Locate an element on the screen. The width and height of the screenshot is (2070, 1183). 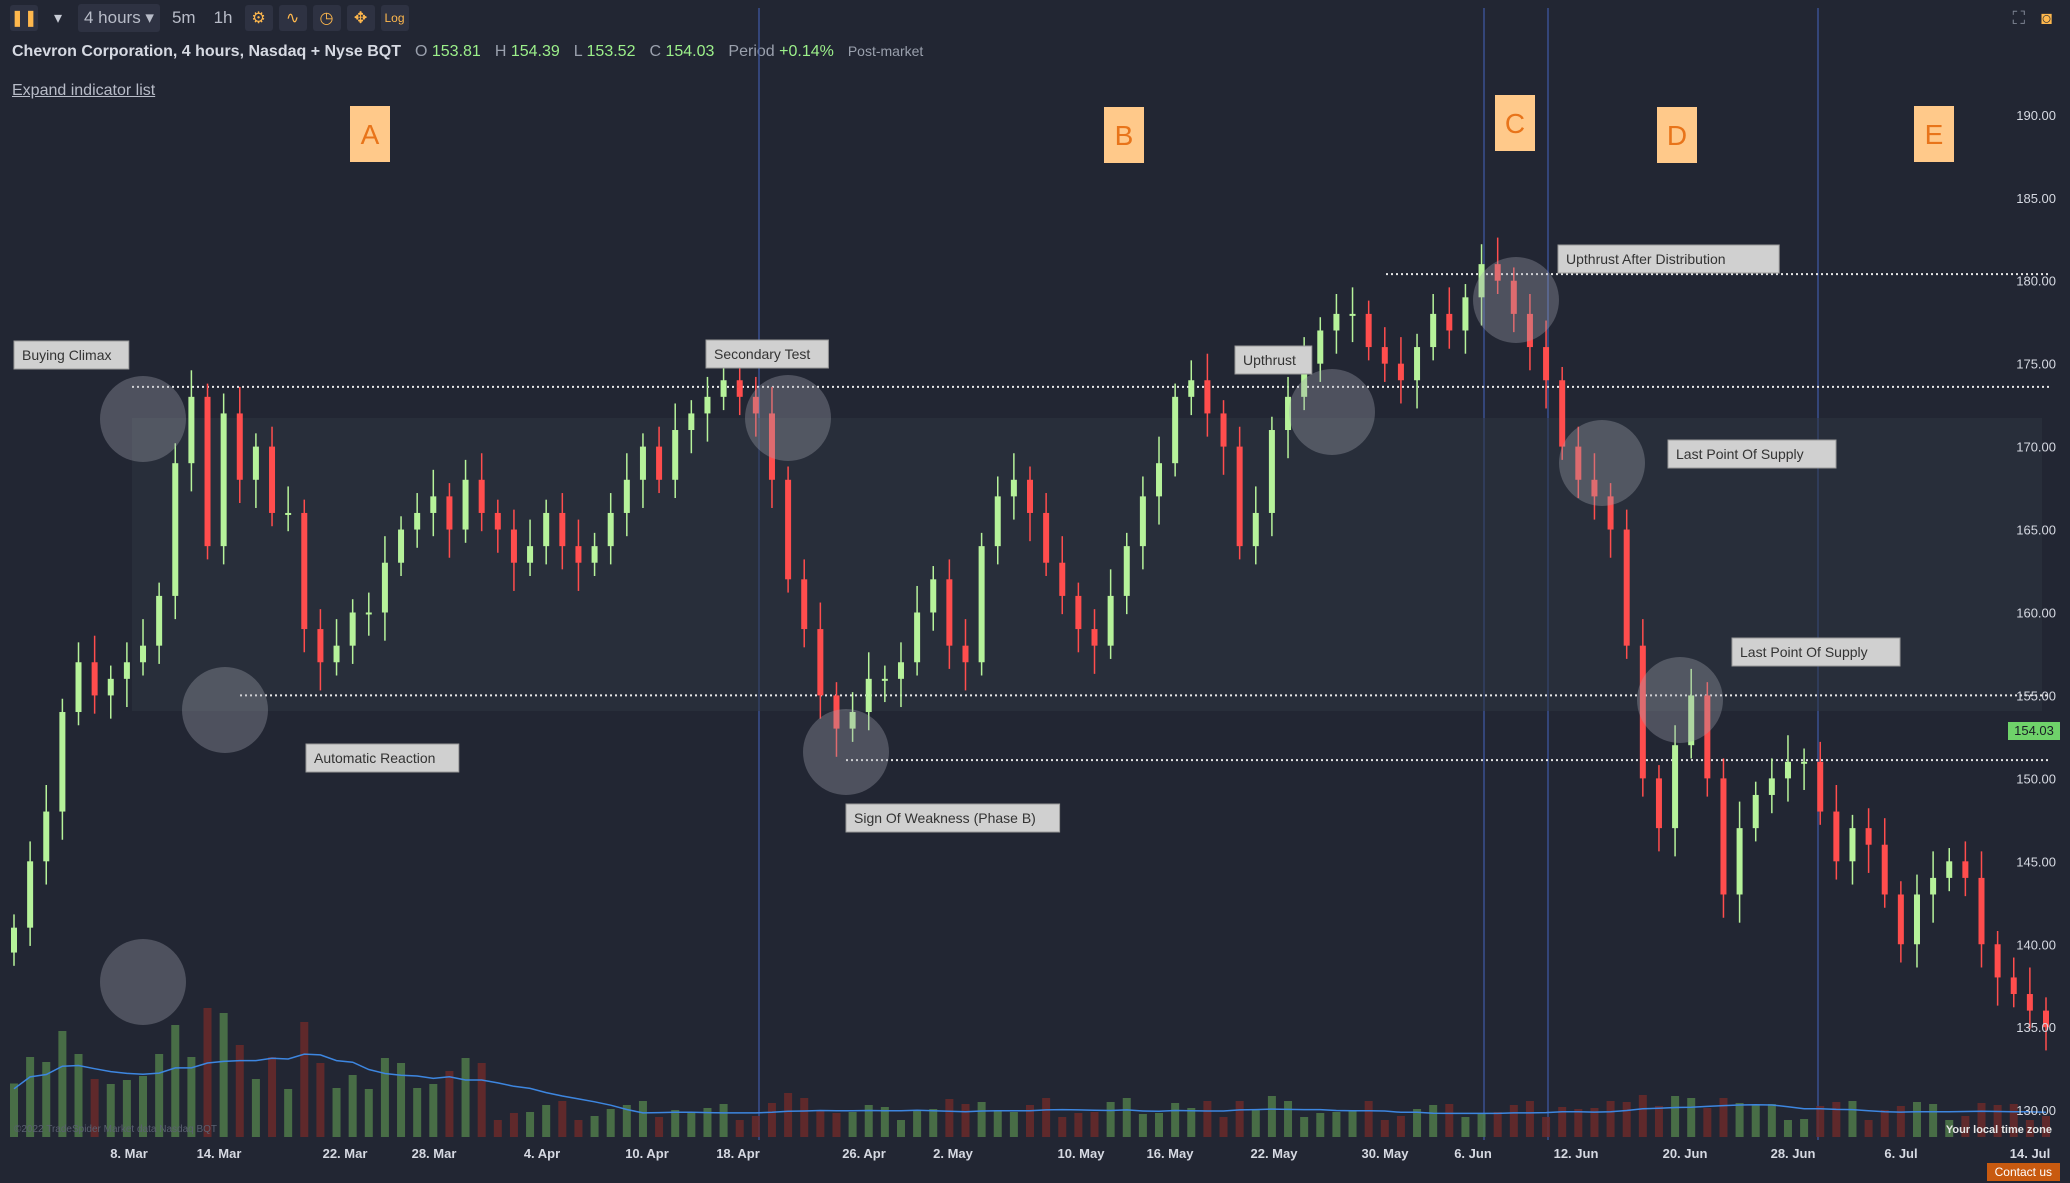
open-value: O 153.81 is located at coordinates (447, 51).